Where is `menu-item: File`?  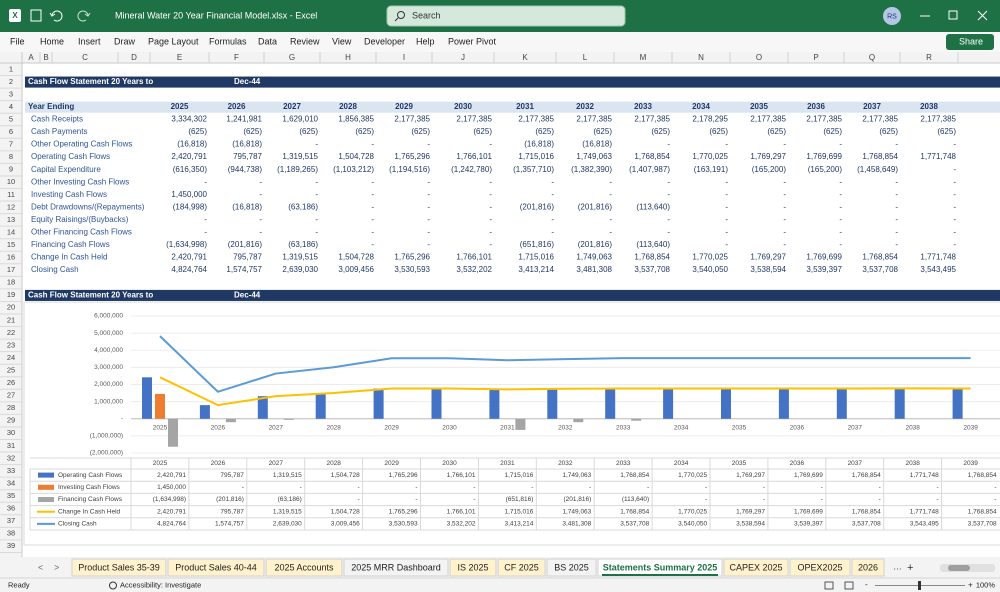
menu-item: File is located at coordinates (17, 41).